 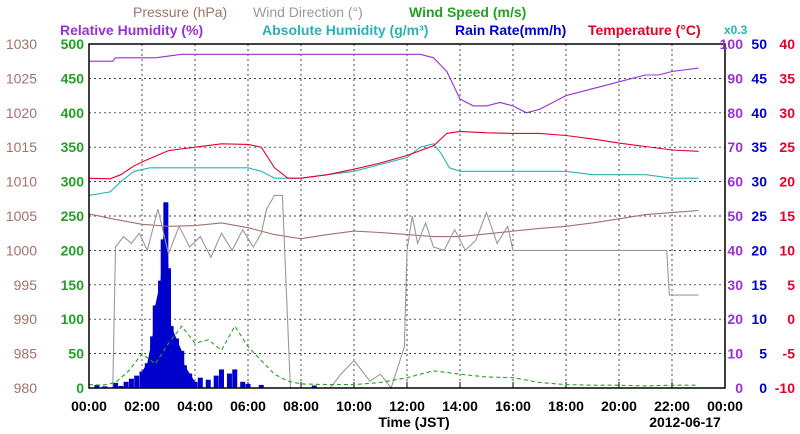 I want to click on y-tick-pressure: 1000, so click(x=21, y=250).